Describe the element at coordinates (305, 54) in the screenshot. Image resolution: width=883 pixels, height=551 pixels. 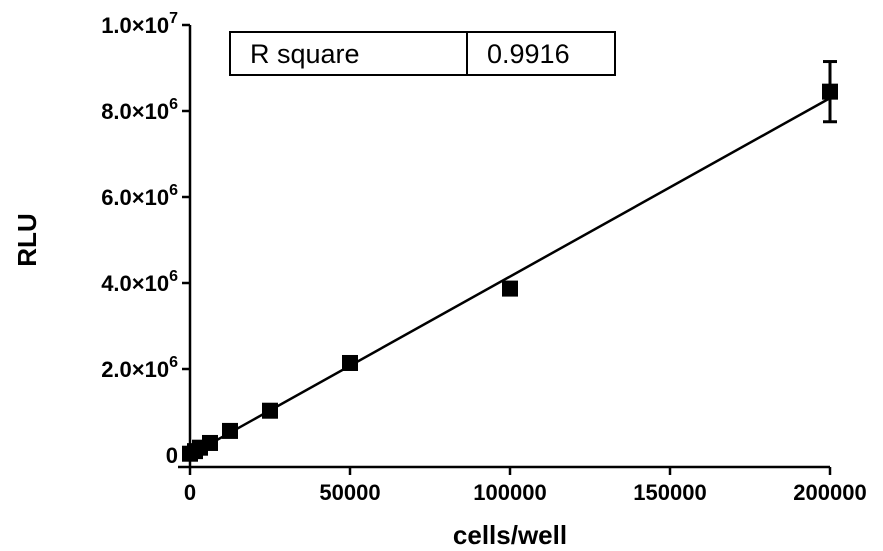
I see `legend-label: R square` at that location.